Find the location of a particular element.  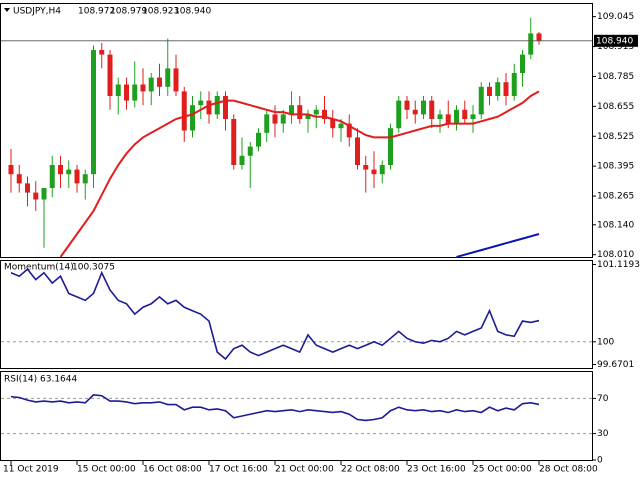

rsi-value: 63.1644 is located at coordinates (58, 380).